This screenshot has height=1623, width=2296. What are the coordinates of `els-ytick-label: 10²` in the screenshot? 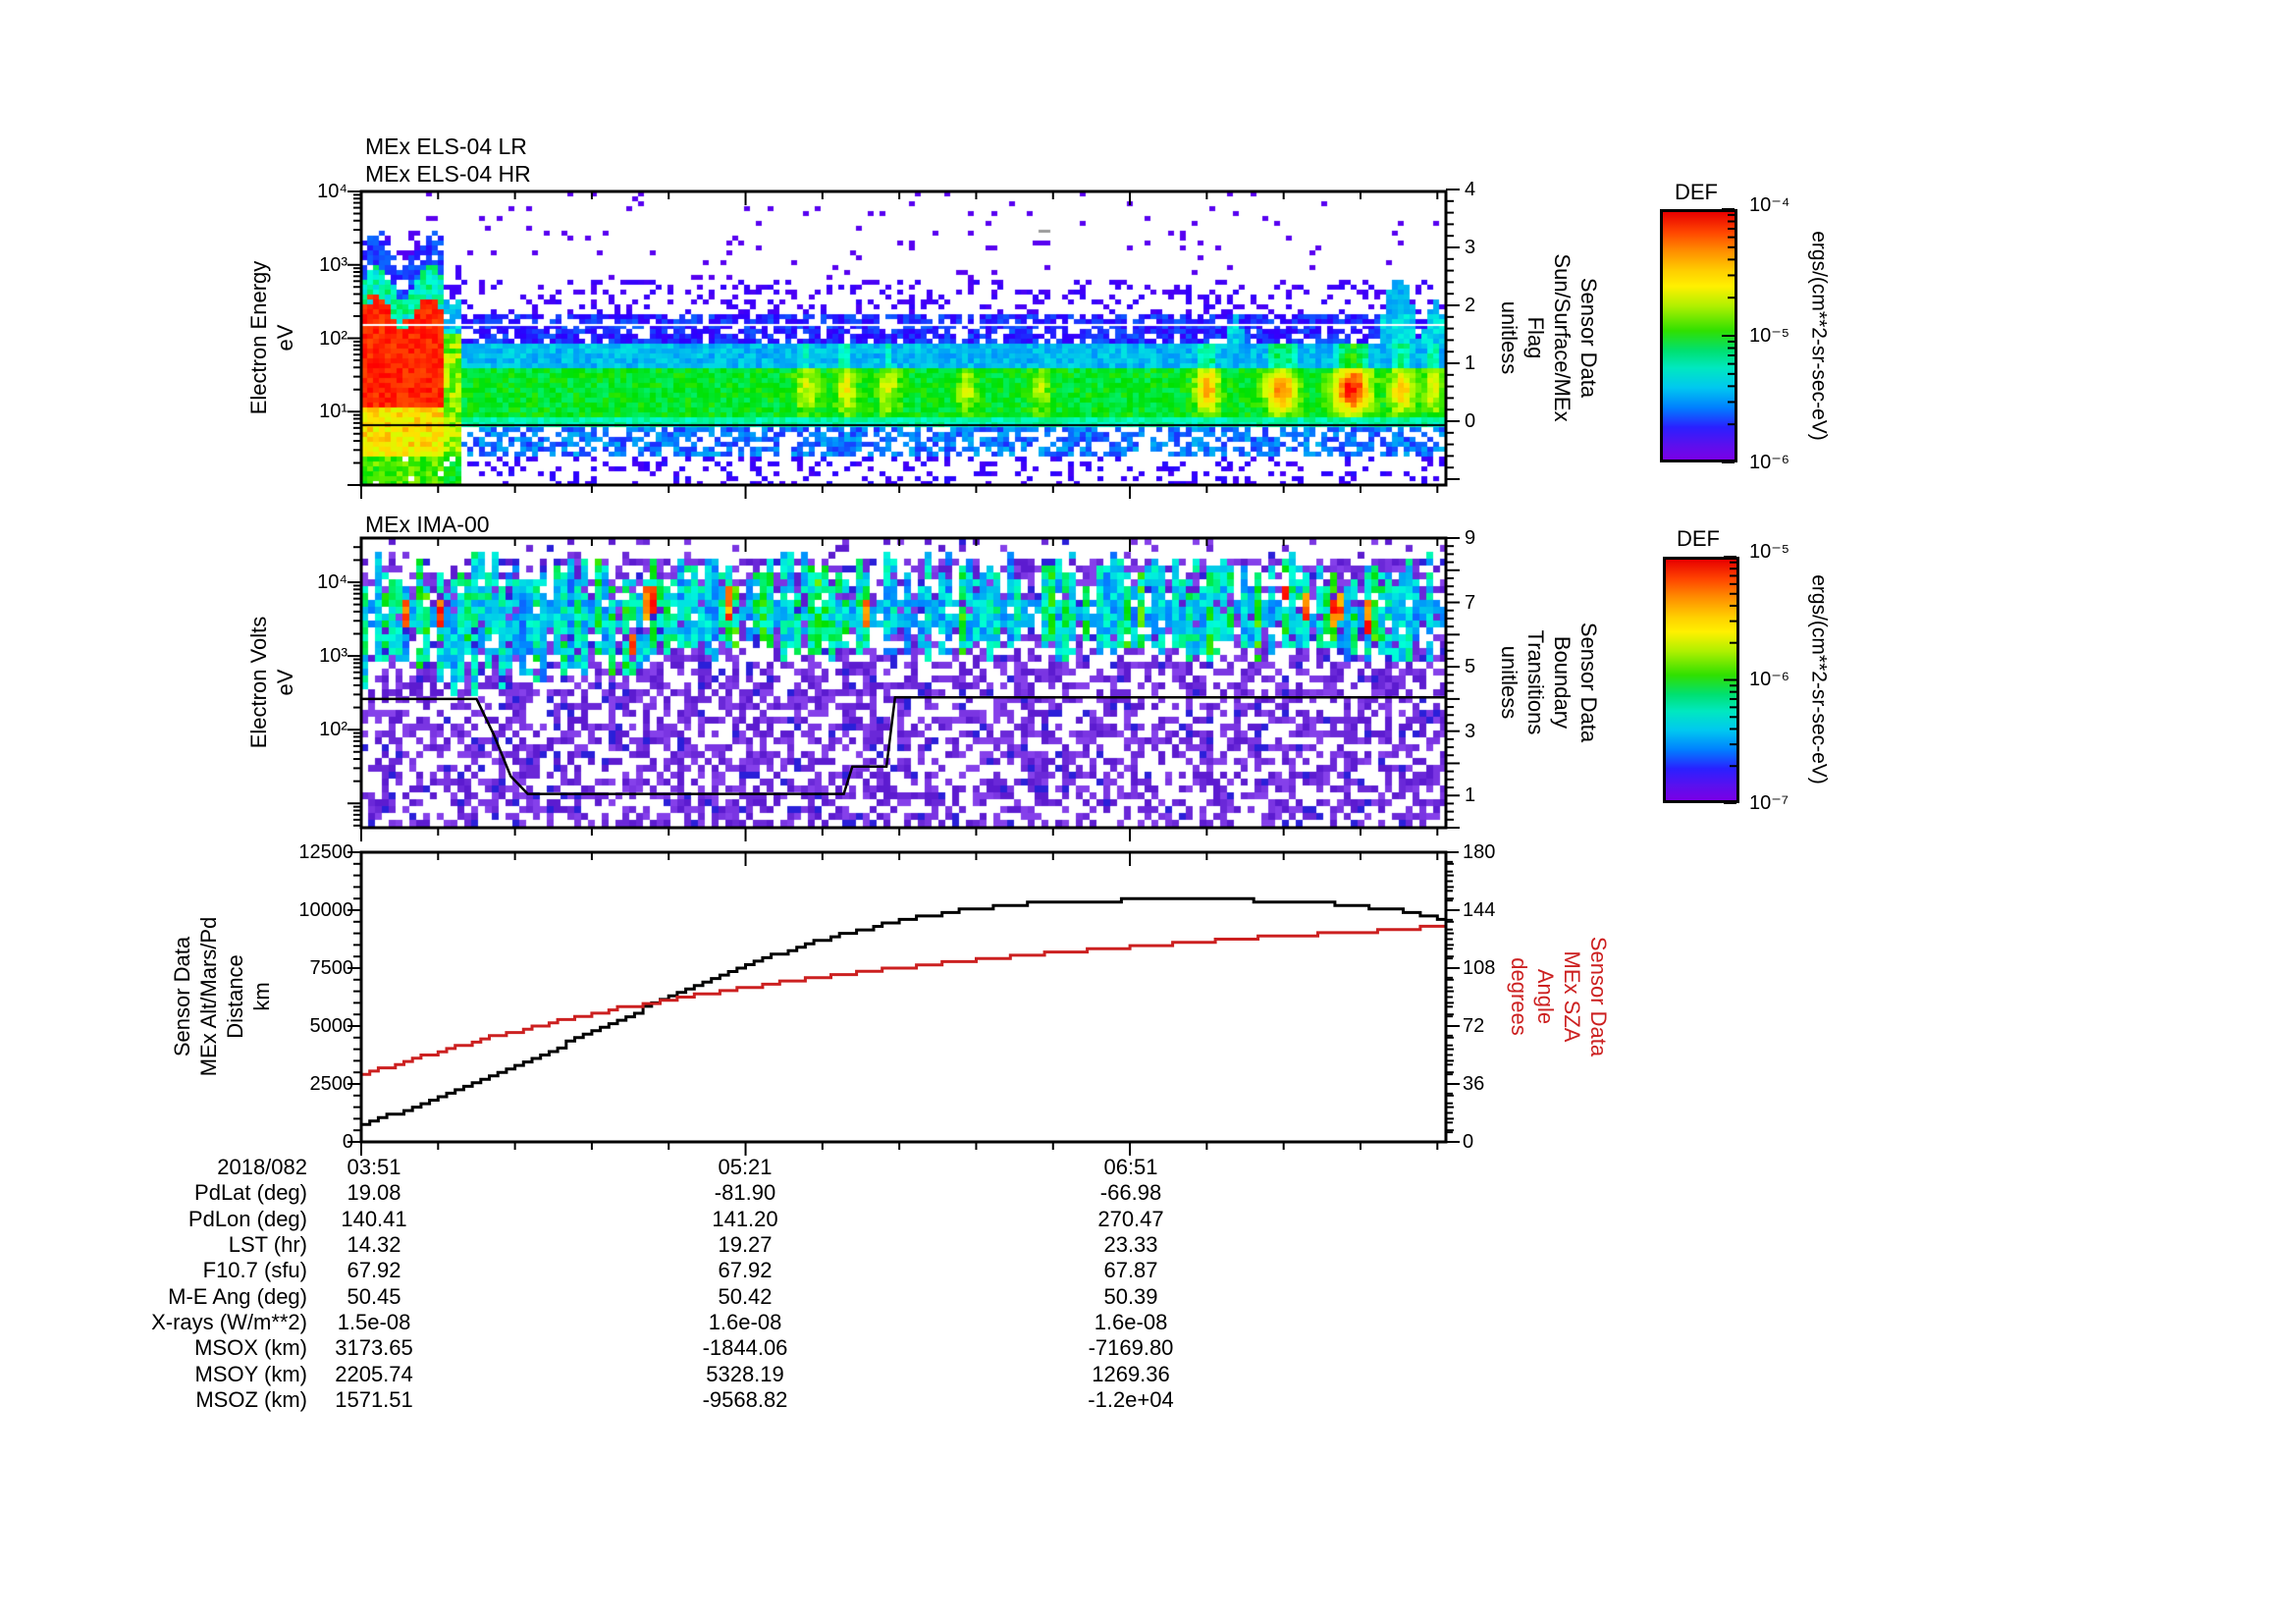 It's located at (333, 338).